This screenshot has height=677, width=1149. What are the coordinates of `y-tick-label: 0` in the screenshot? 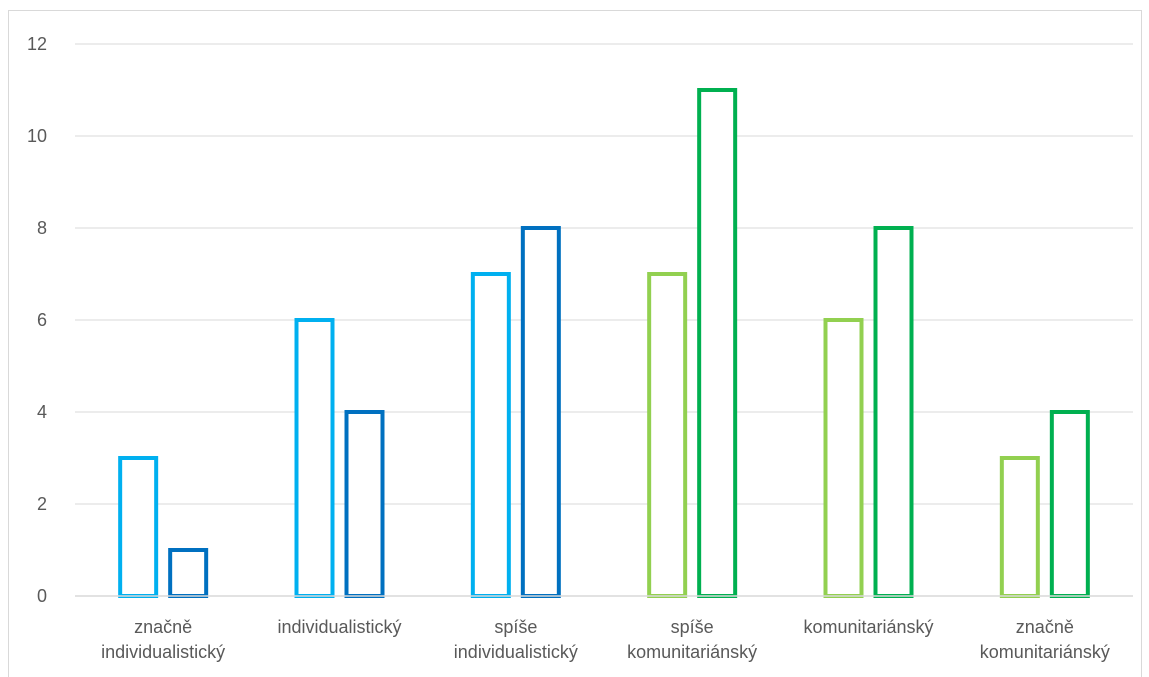 It's located at (42, 596).